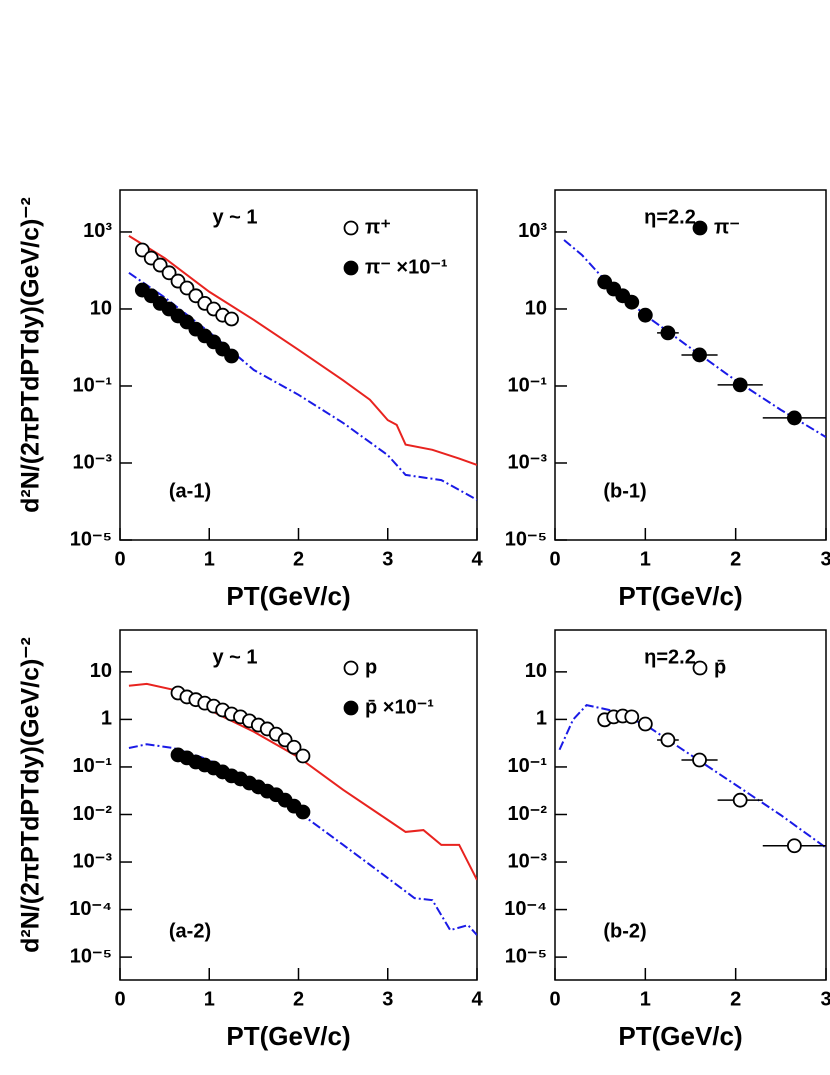 The height and width of the screenshot is (1075, 830). What do you see at coordinates (190, 931) in the screenshot?
I see `annotation: (a-2)` at bounding box center [190, 931].